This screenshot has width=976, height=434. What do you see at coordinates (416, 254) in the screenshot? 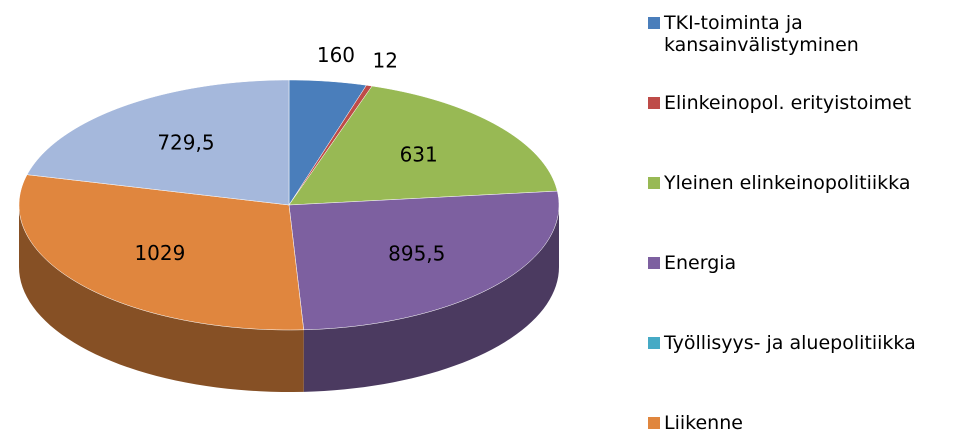
I see `data-label: 895,5` at bounding box center [416, 254].